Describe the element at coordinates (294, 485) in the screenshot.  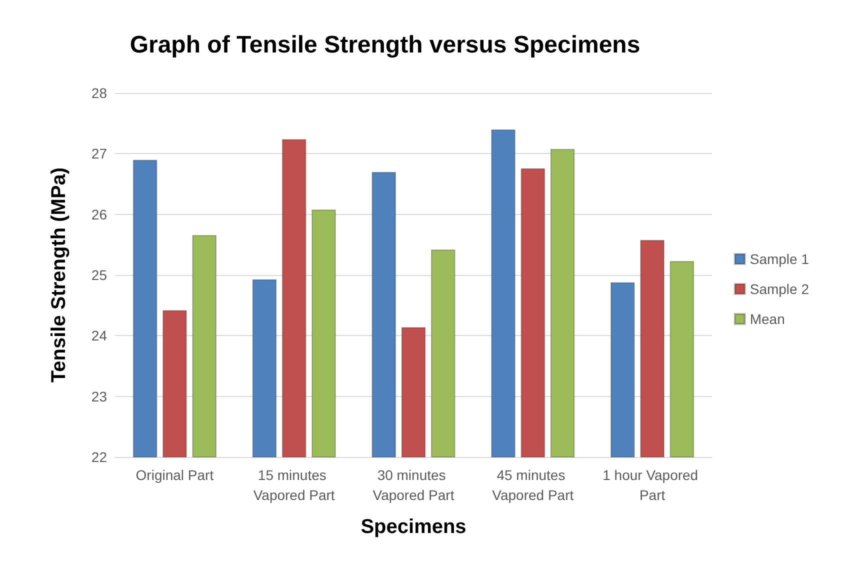
I see `x-tick-label: 15 minutes Vapored Part` at that location.